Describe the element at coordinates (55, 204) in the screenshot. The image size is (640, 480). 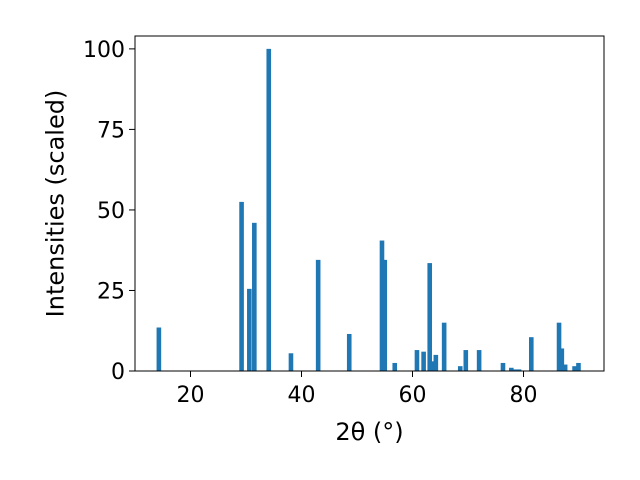
I see `y-axis-label: Intensities (scaled)` at that location.